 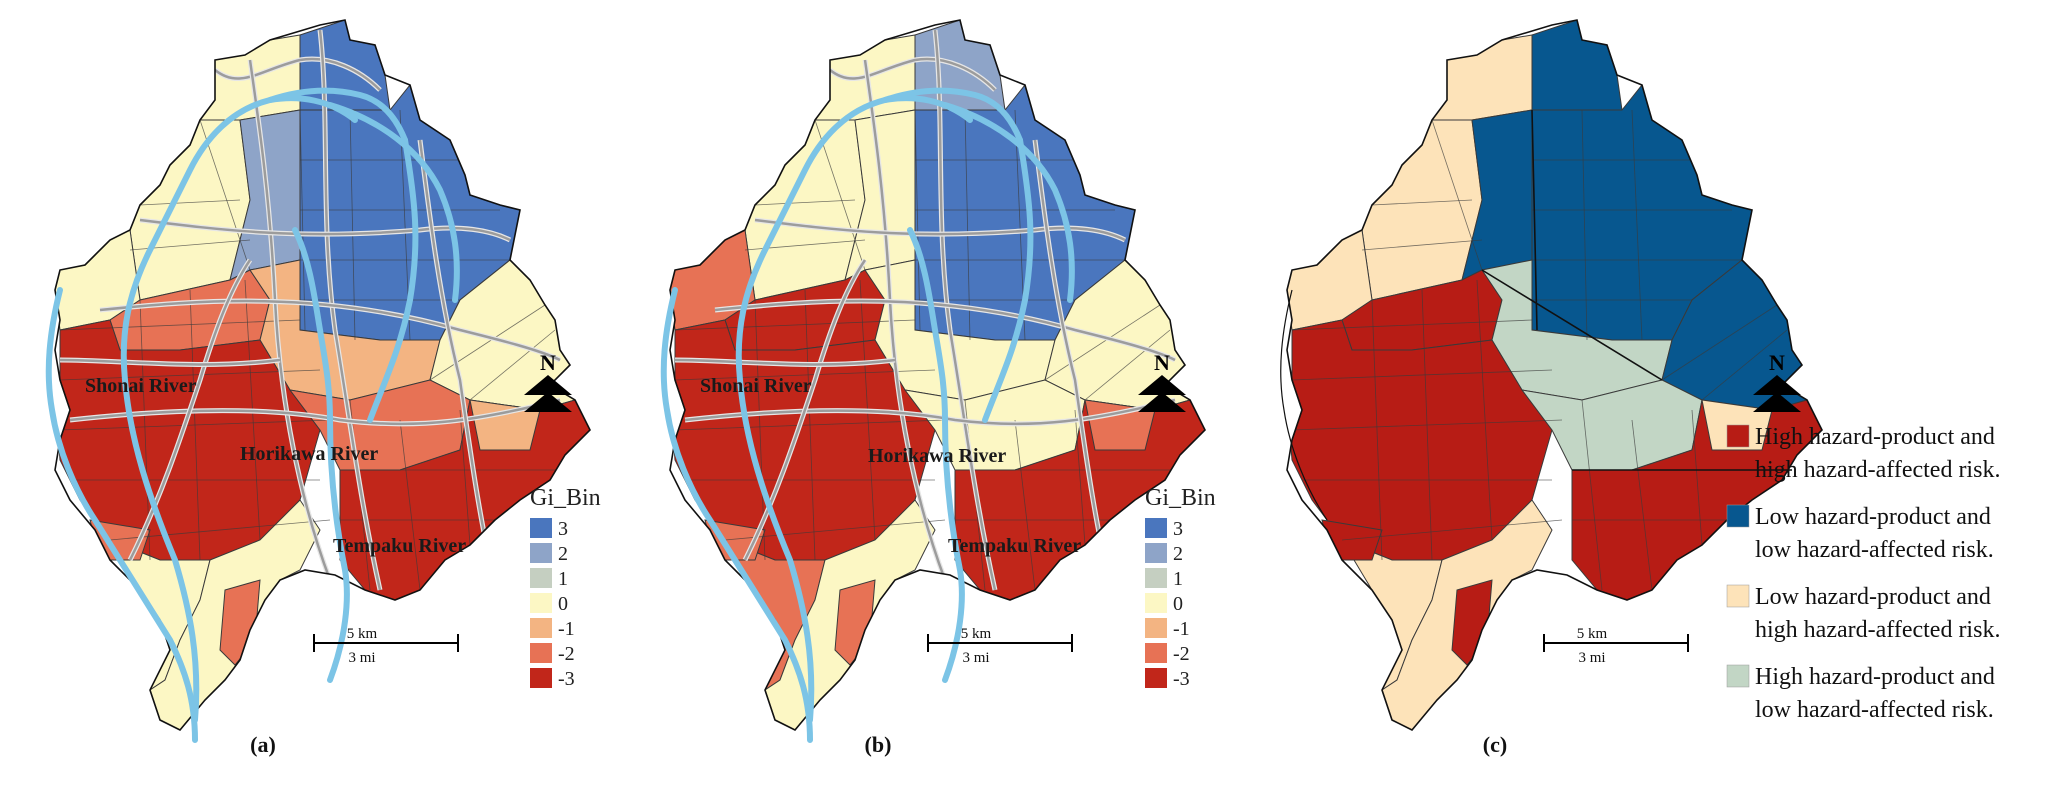 What do you see at coordinates (399, 546) in the screenshot?
I see `river-label-tempaku-a: Tempaku River` at bounding box center [399, 546].